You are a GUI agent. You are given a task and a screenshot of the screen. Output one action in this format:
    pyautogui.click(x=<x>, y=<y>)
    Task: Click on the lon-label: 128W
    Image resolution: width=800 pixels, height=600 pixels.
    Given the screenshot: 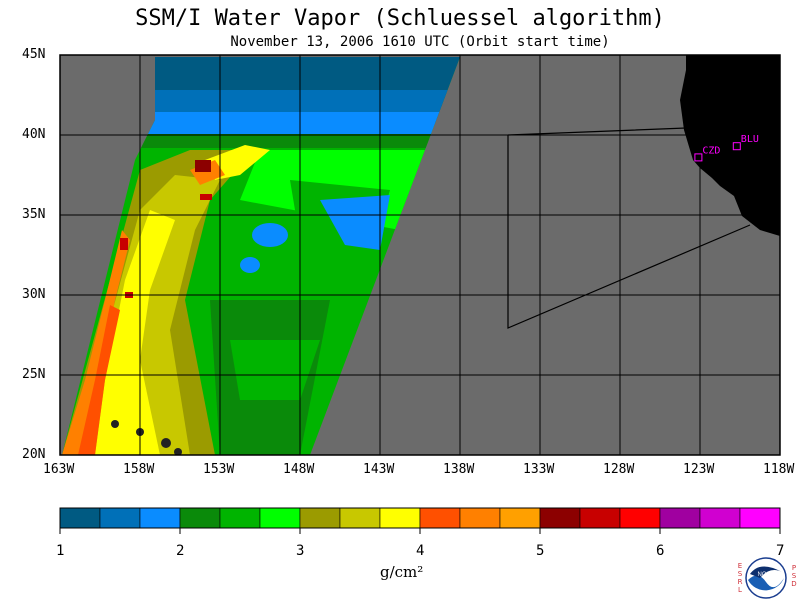 What is the action you would take?
    pyautogui.click(x=619, y=469)
    